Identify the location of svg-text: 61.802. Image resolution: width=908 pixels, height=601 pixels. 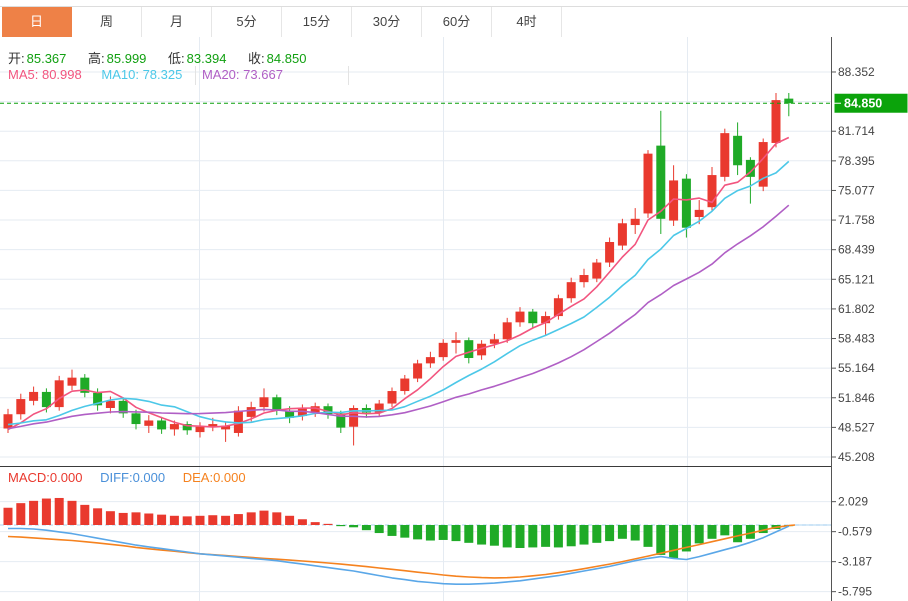
(856, 309).